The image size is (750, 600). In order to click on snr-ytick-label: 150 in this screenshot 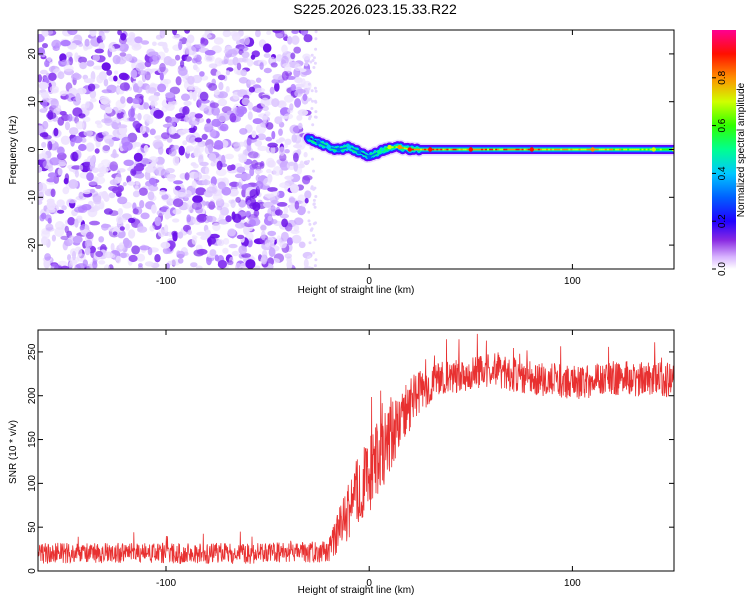, I will do `click(32, 439)`.